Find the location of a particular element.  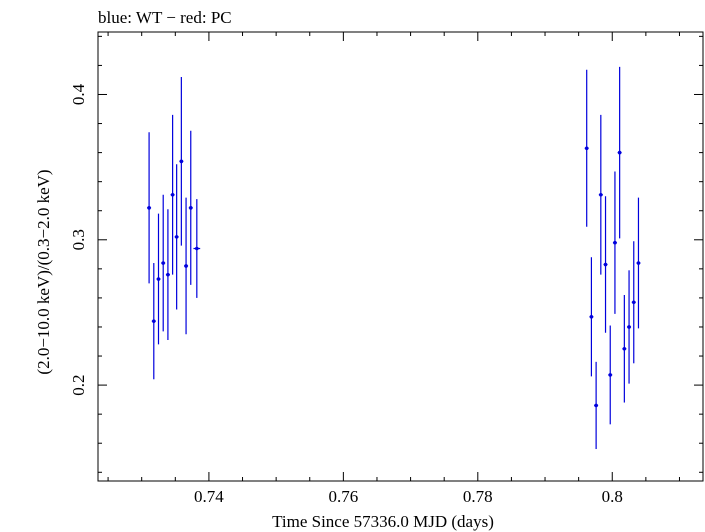

y-tick-label: 0.2 is located at coordinates (78, 384).